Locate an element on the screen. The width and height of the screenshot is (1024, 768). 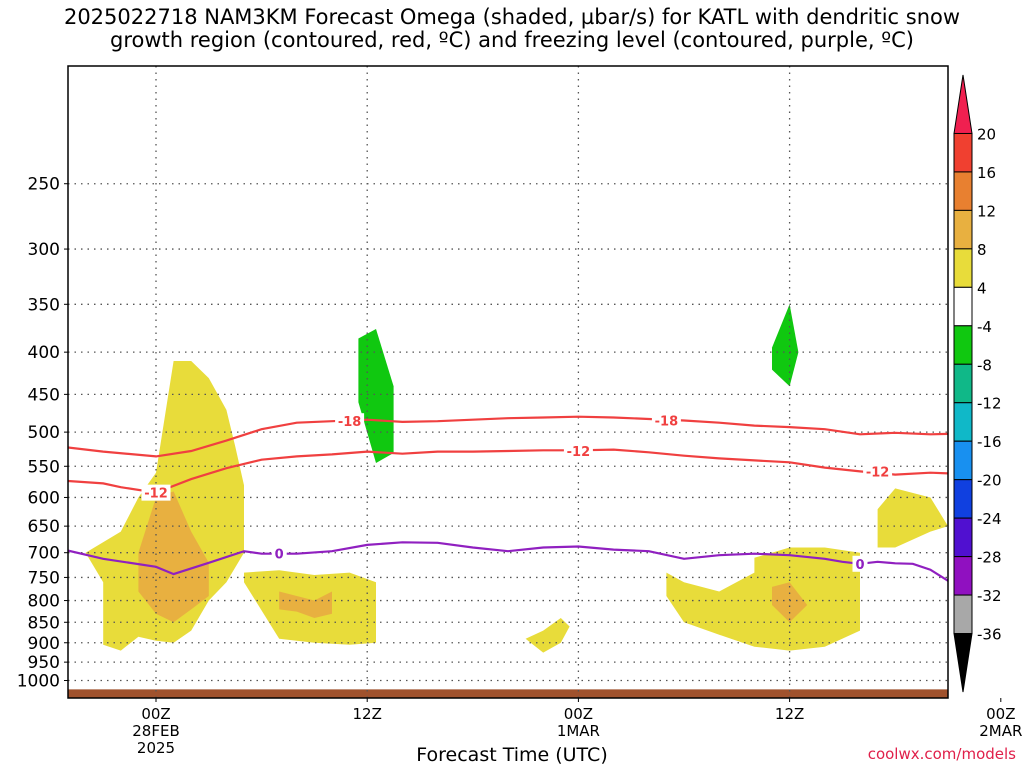
x-tick-label-0-0: 00Z is located at coordinates (155, 714).